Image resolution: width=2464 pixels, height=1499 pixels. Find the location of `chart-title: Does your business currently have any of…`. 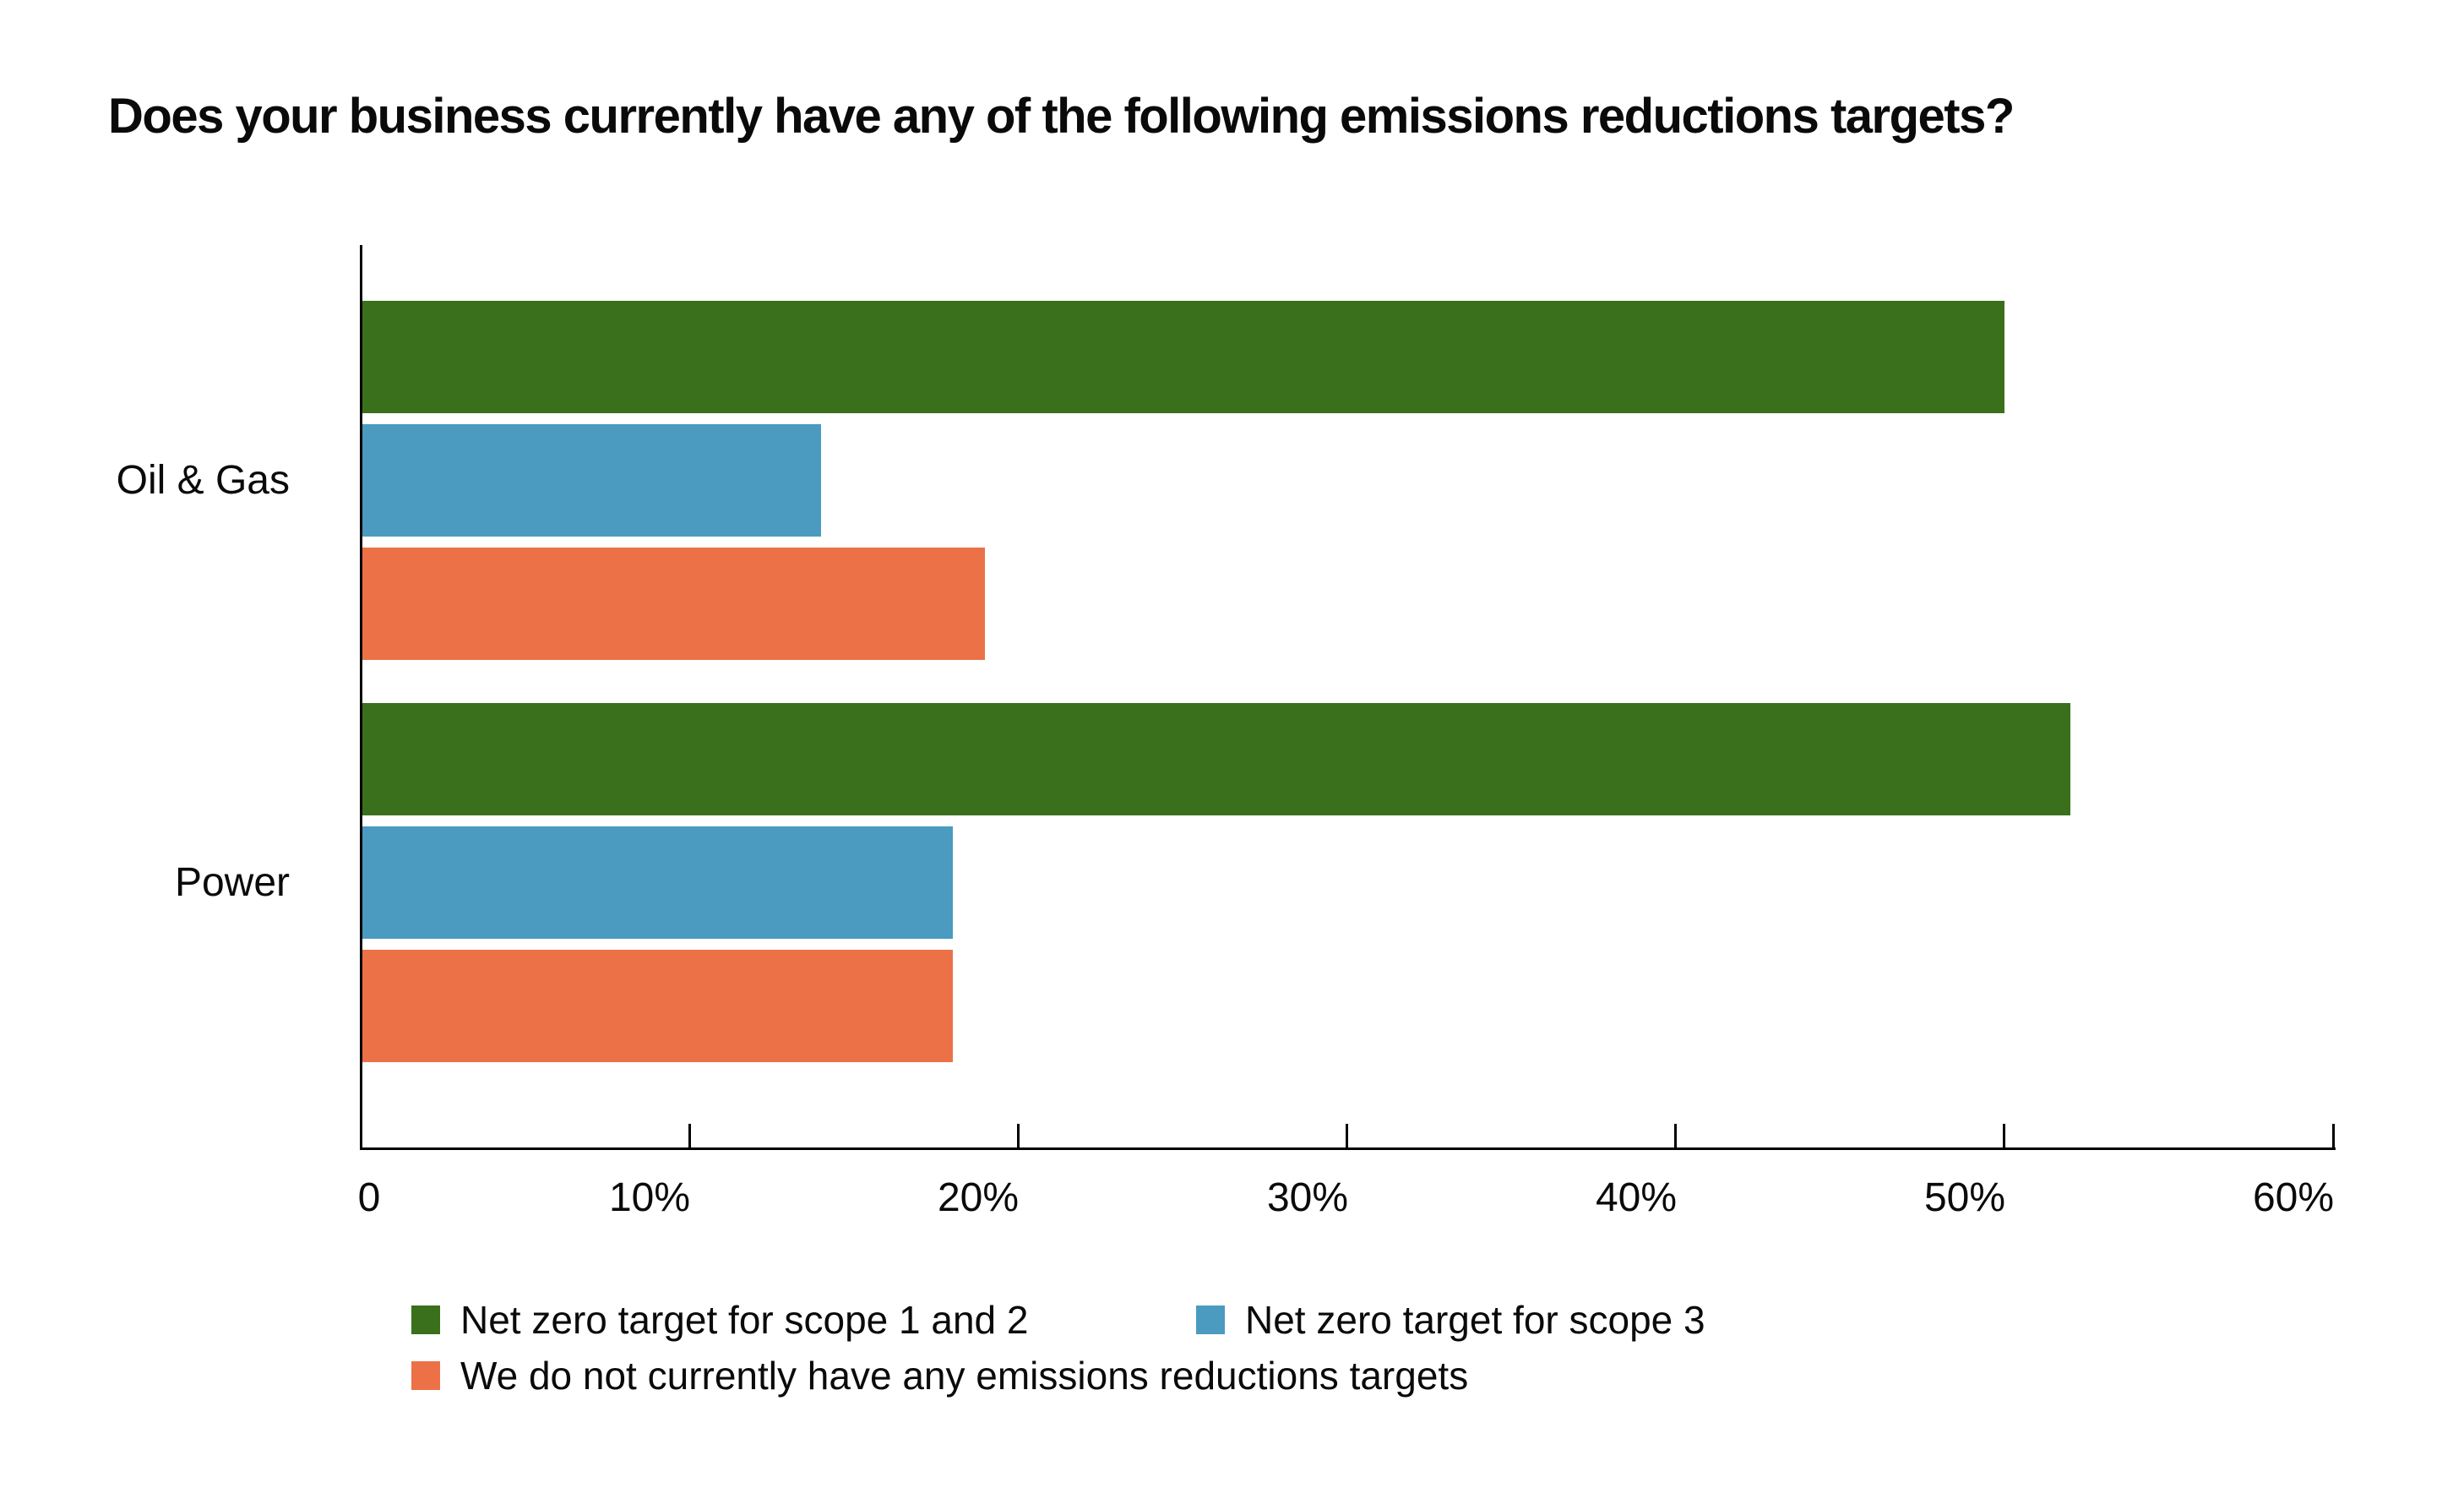

chart-title: Does your business currently have any of… is located at coordinates (1061, 117).